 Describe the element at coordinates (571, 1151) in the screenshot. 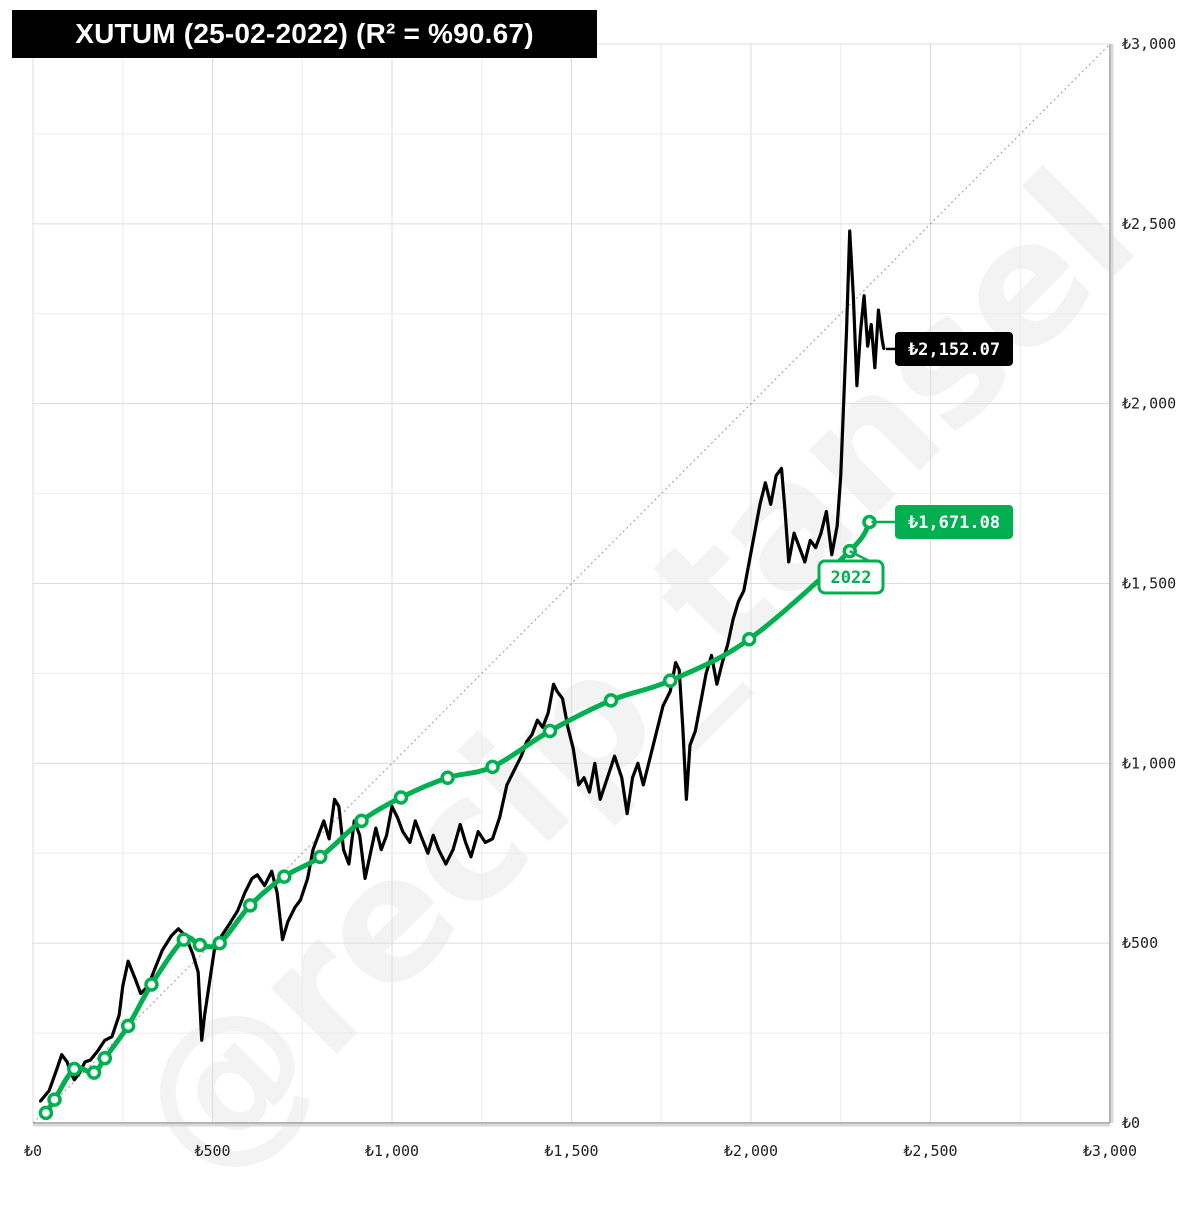

I see `x-tick-label: ₺1,500` at that location.